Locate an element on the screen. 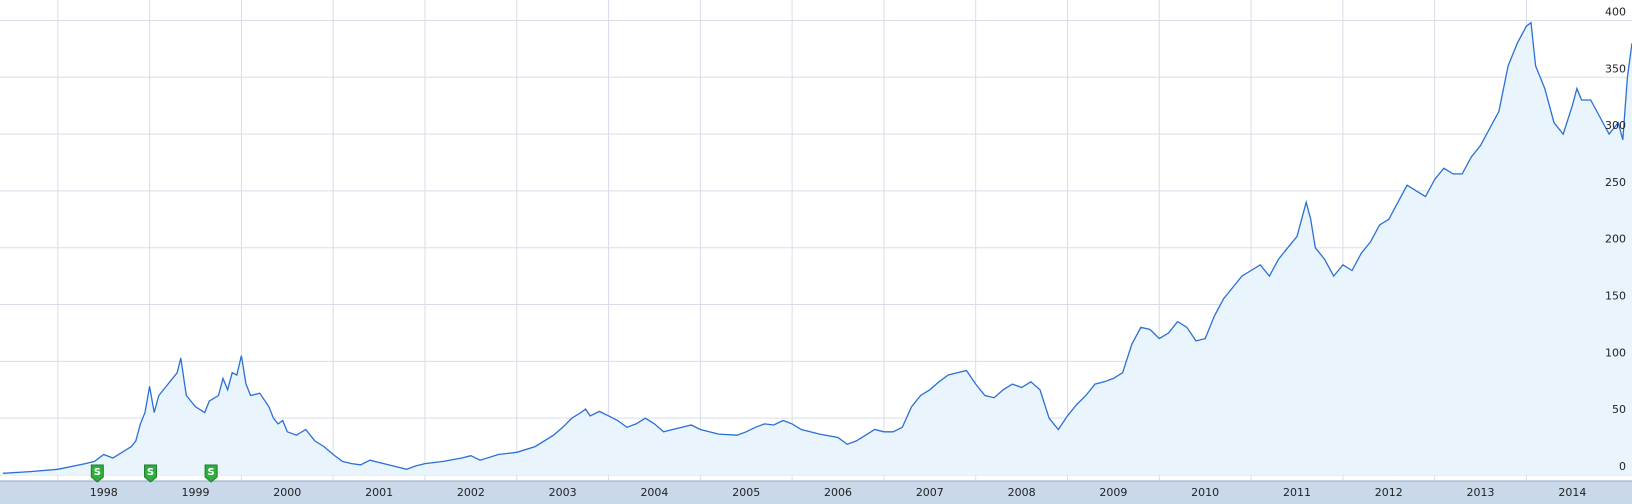 This screenshot has height=504, width=1632. y-tick-label: 250 is located at coordinates (1615, 182).